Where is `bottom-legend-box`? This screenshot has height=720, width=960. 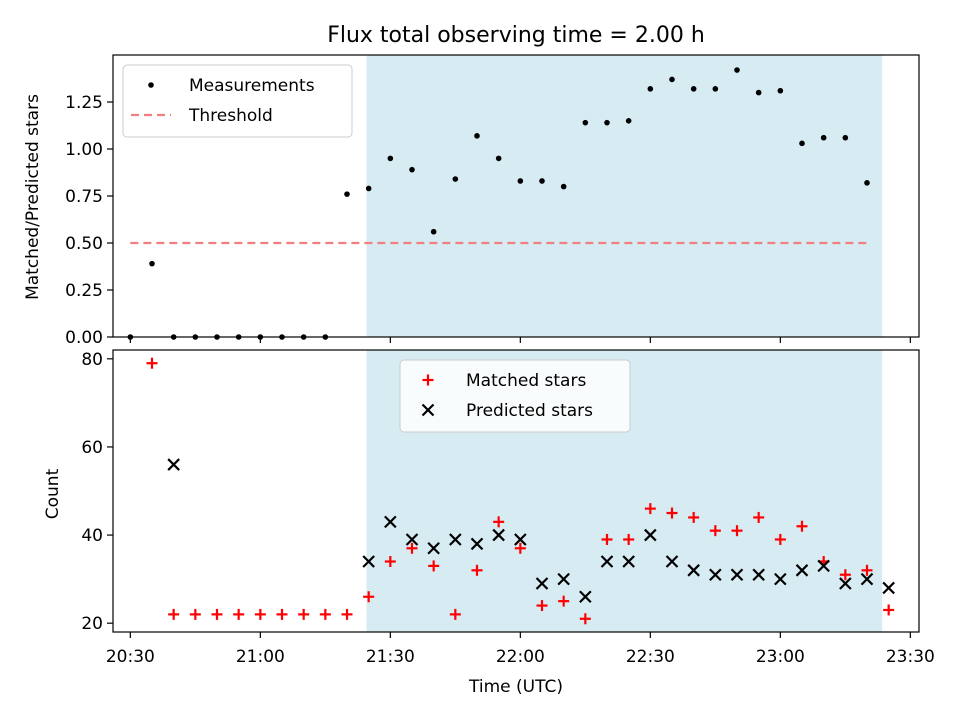 bottom-legend-box is located at coordinates (515, 396).